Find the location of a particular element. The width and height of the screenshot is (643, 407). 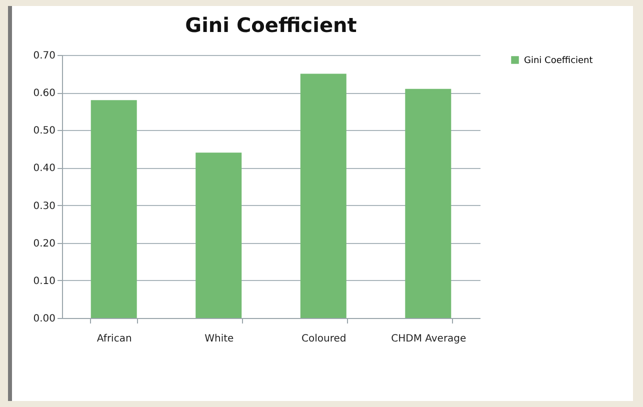

y-tick-label: 0.50 is located at coordinates (44, 131).